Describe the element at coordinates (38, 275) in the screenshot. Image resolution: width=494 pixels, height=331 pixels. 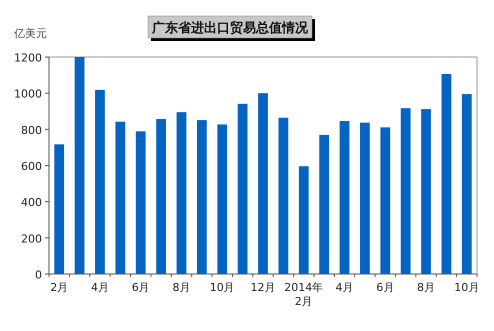
I see `y-tick-label: 0` at that location.